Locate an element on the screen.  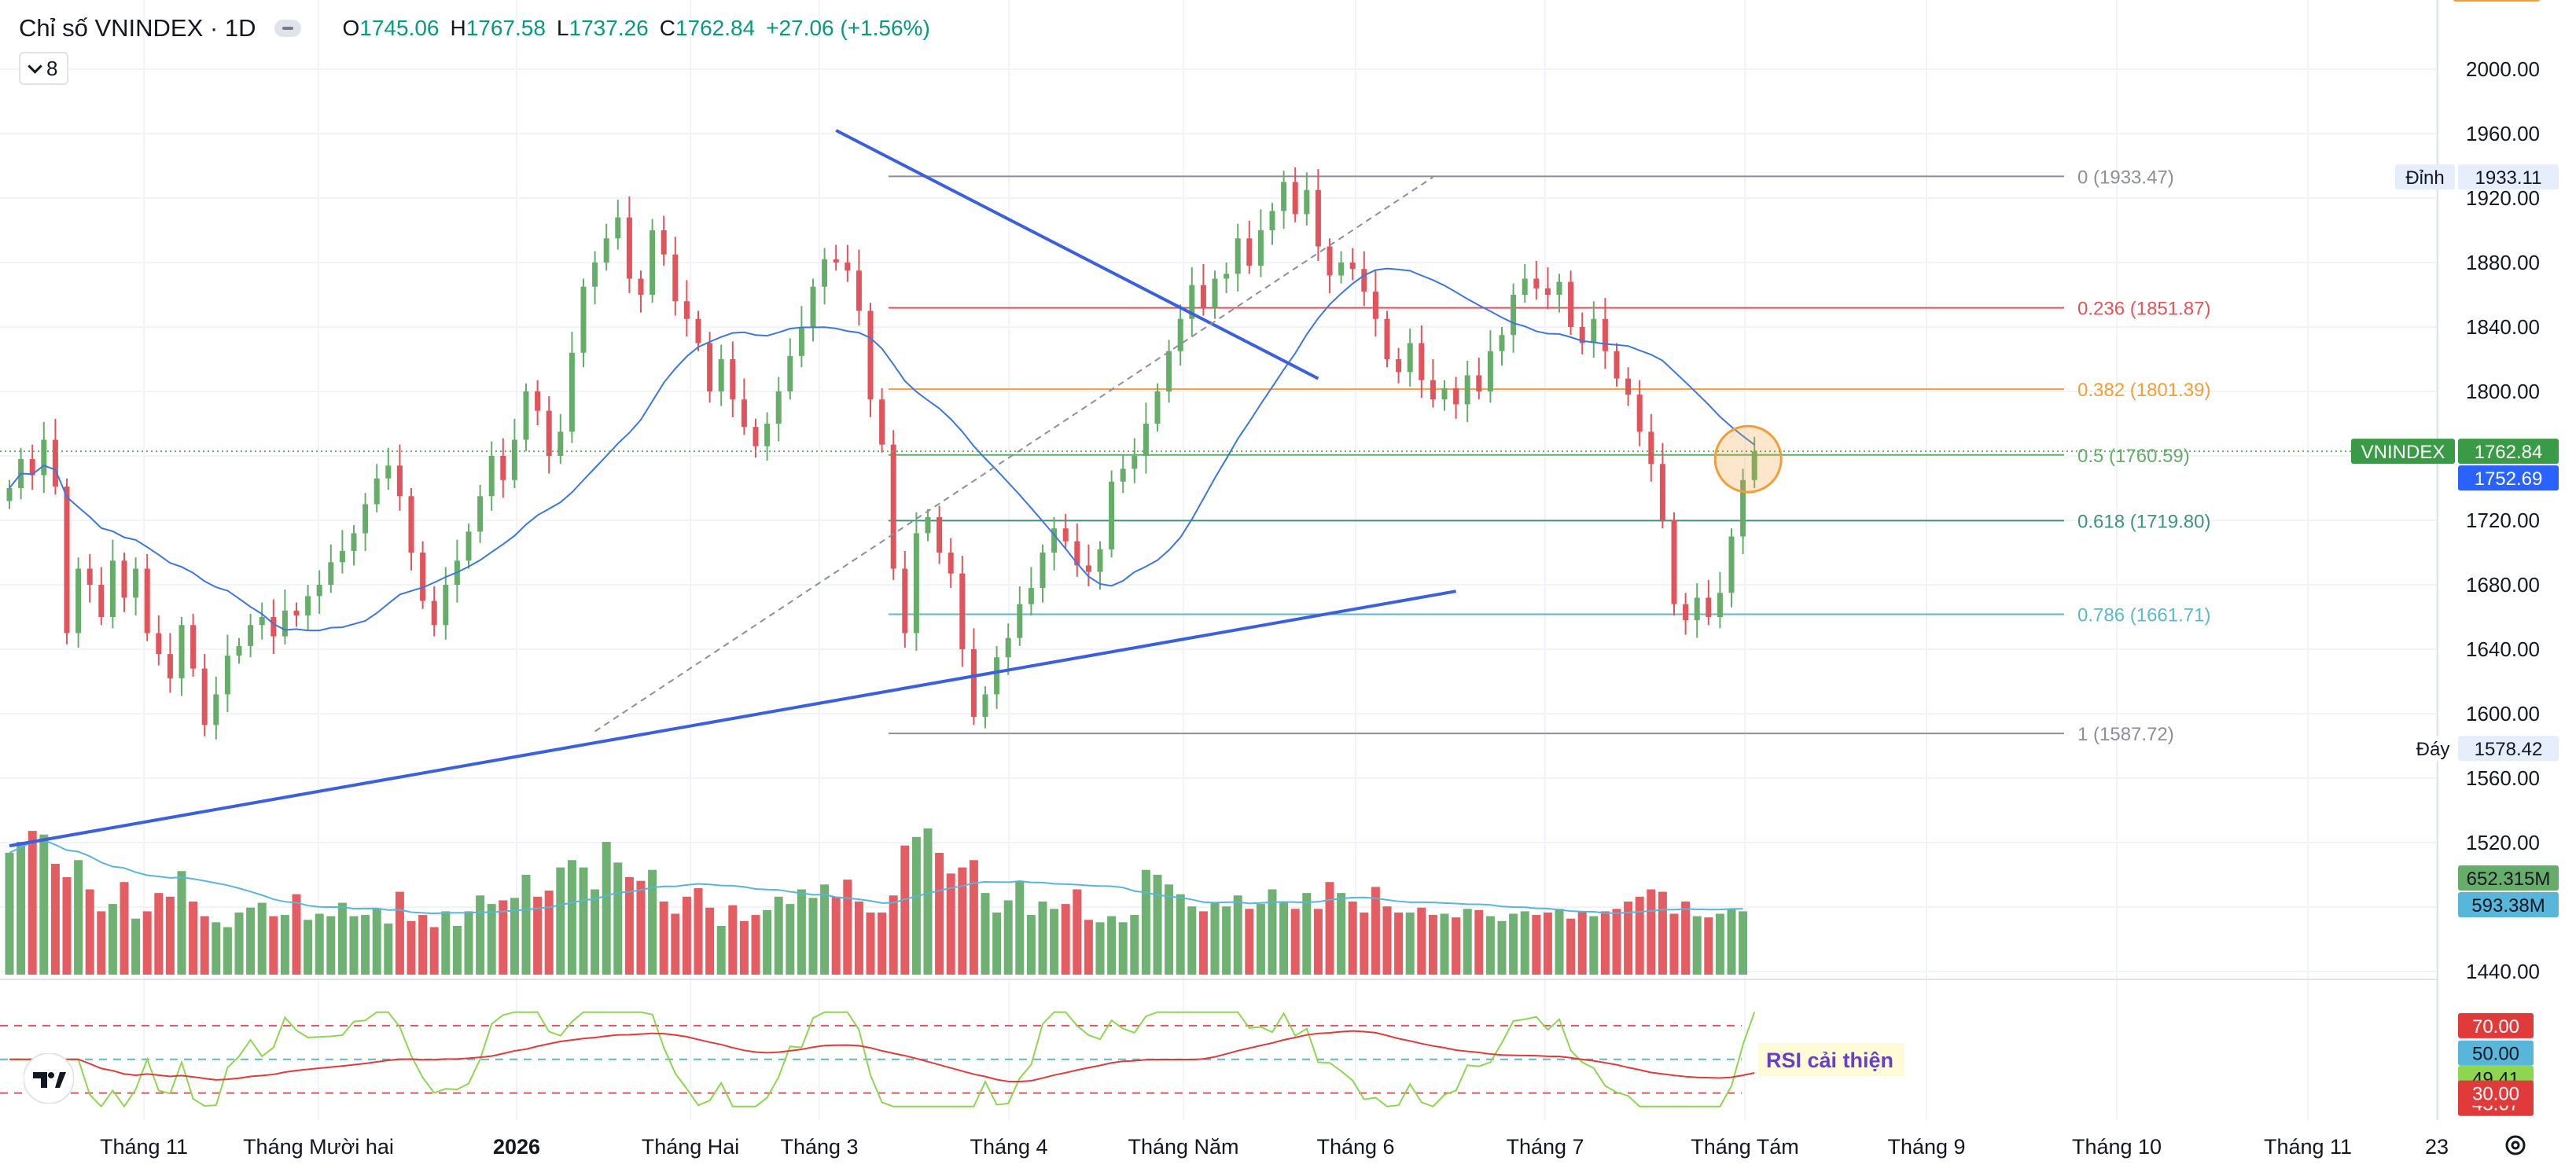
volume-ma-value-bg is located at coordinates (2508, 904).